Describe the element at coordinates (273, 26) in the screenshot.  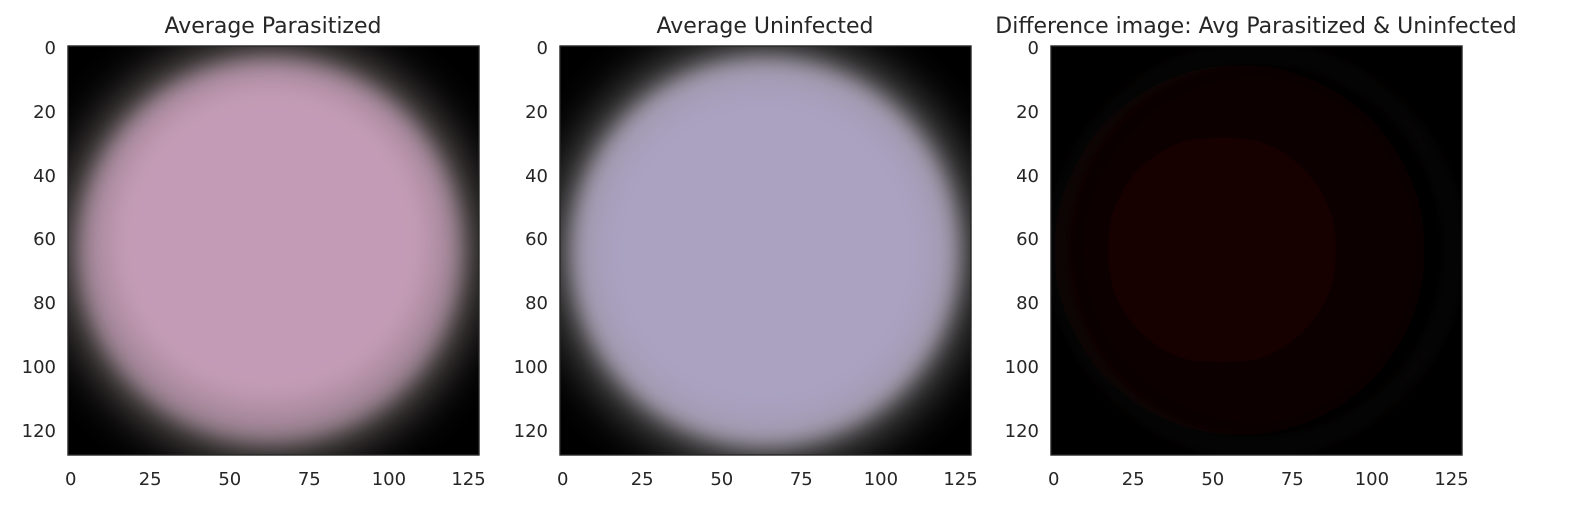
I see `panel-title: Average Parasitized` at that location.